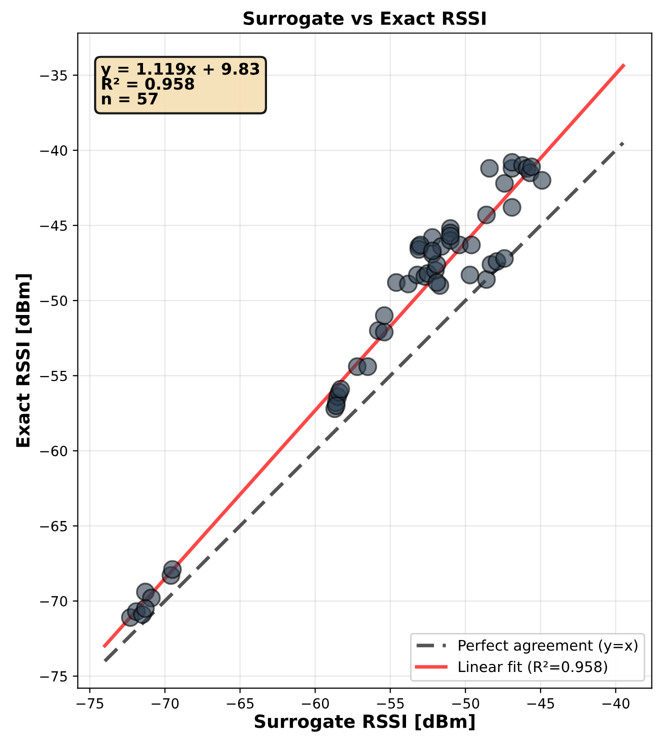 Image resolution: width=659 pixels, height=736 pixels. What do you see at coordinates (53, 376) in the screenshot?
I see `y-tick-label: −55` at bounding box center [53, 376].